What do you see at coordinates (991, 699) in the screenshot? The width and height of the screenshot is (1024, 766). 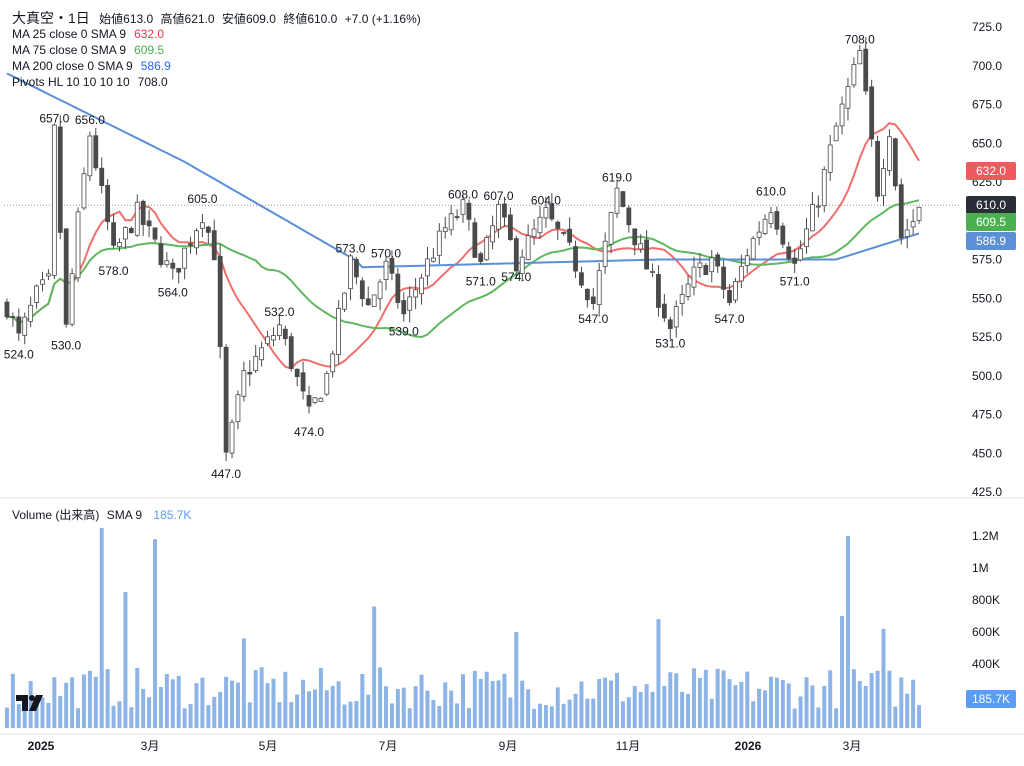 I see `volume-price-tag: 185.7K` at bounding box center [991, 699].